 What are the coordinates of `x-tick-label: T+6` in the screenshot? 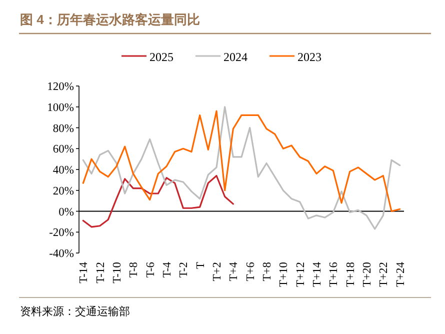 It's located at (250, 272).